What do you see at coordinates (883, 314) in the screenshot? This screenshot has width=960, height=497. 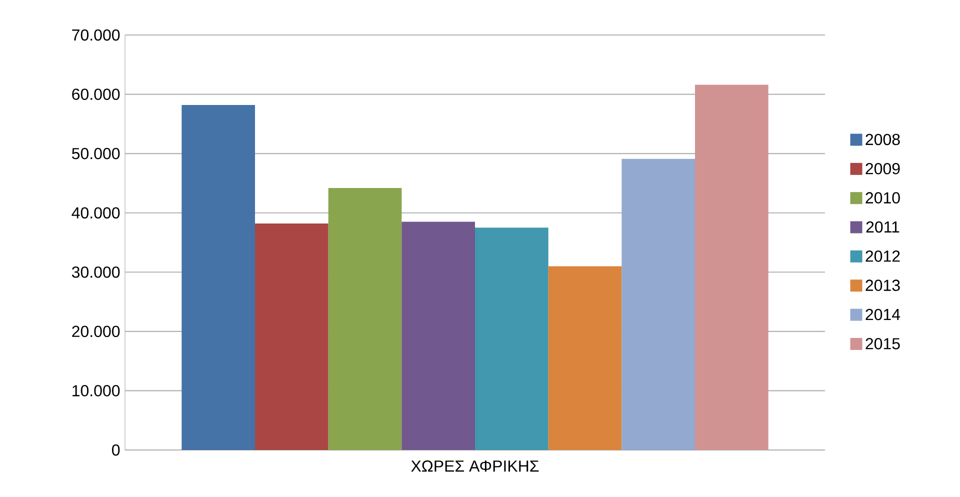 I see `legend-label: 2014` at bounding box center [883, 314].